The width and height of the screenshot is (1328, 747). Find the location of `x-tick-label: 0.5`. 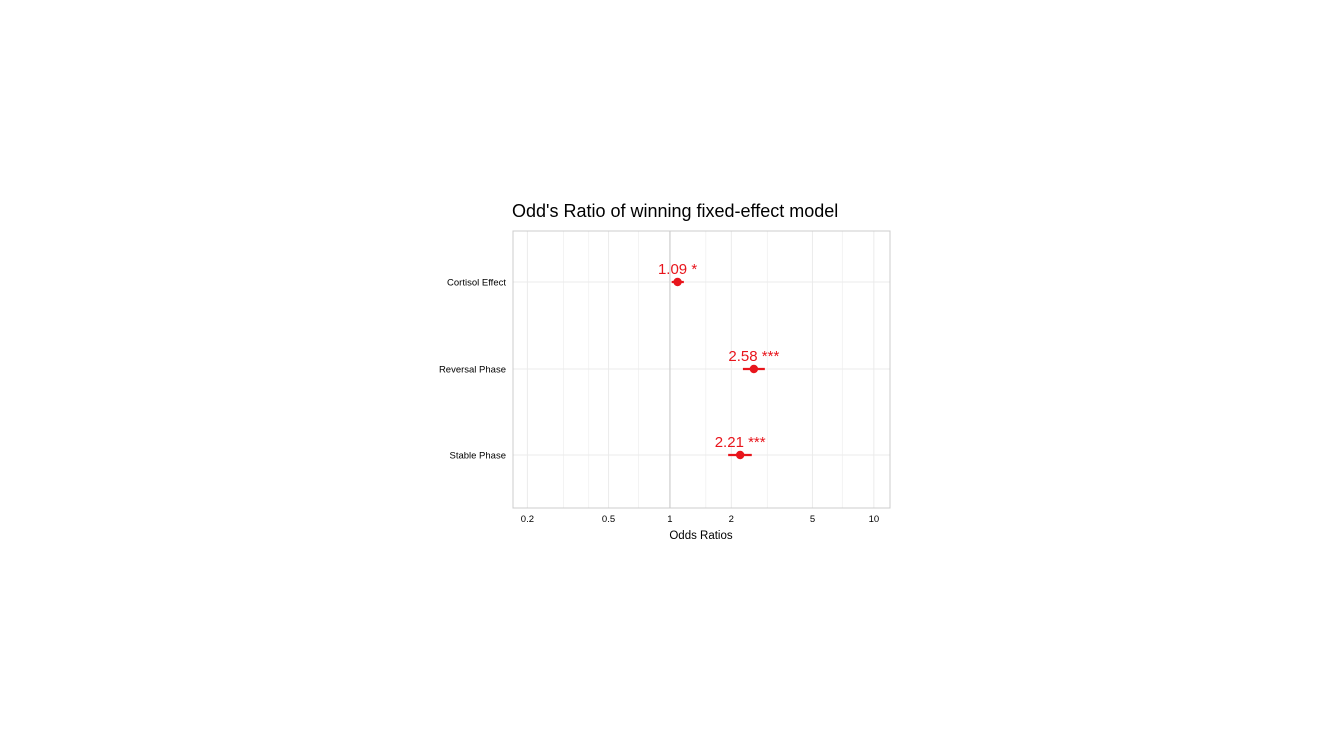

x-tick-label: 0.5 is located at coordinates (608, 519).